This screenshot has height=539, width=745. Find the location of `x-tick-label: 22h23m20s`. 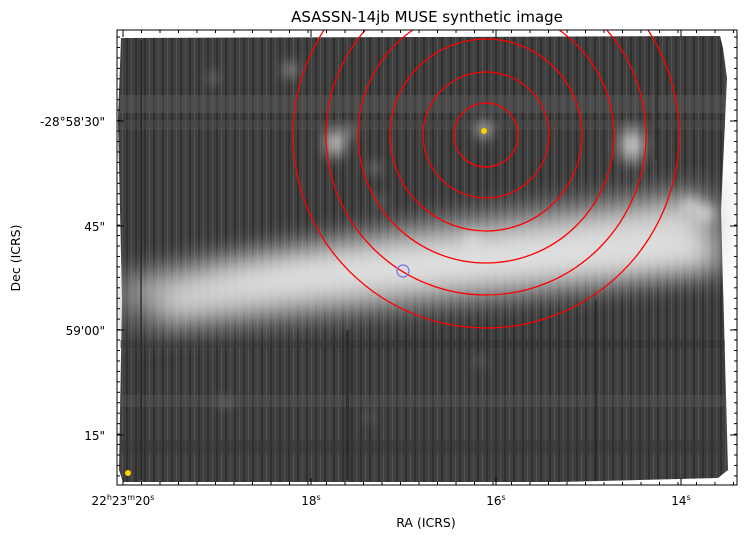

x-tick-label: 22h23m20s is located at coordinates (123, 500).